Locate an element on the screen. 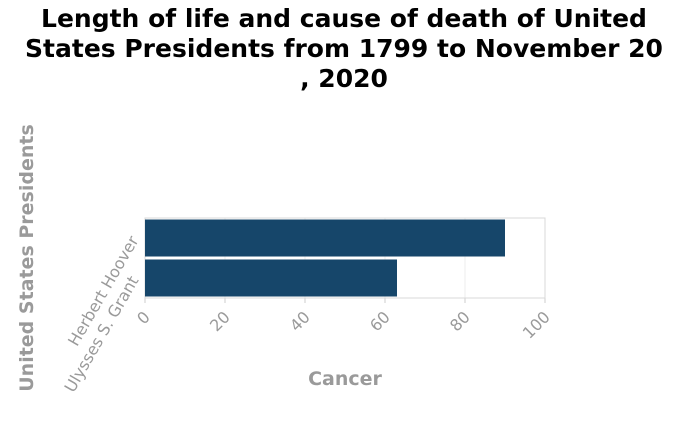 This screenshot has height=426, width=688. x-tick-label: 80 is located at coordinates (460, 321).